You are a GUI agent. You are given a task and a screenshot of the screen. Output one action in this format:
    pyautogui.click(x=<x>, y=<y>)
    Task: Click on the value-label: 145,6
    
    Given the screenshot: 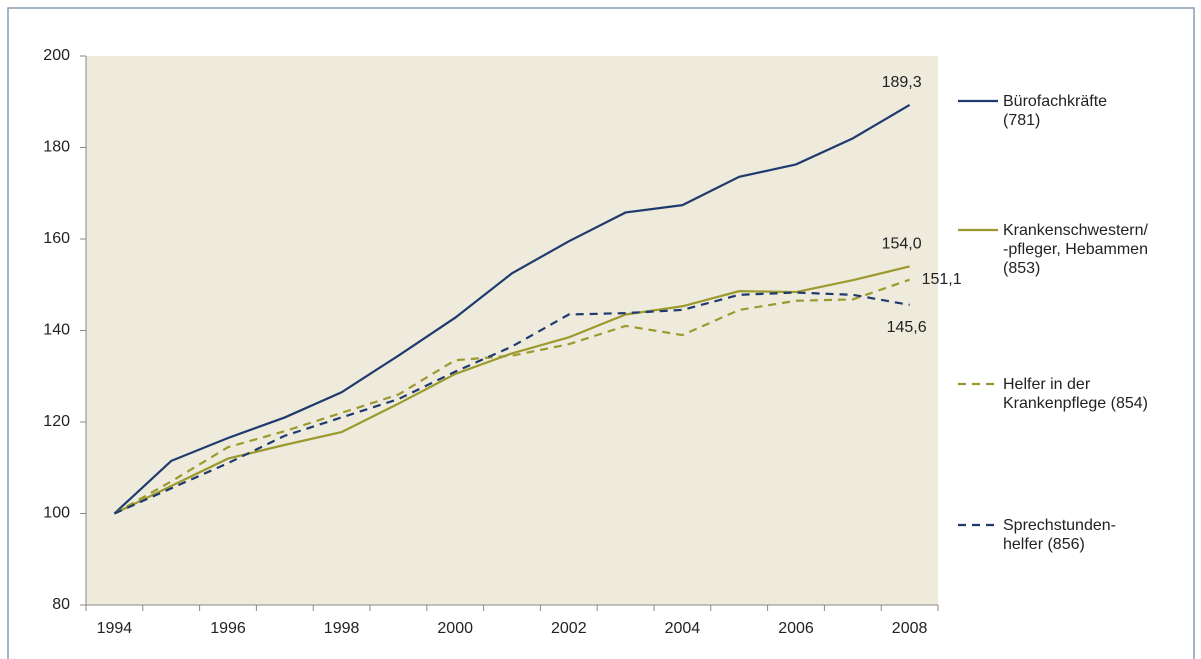 What is the action you would take?
    pyautogui.click(x=907, y=327)
    